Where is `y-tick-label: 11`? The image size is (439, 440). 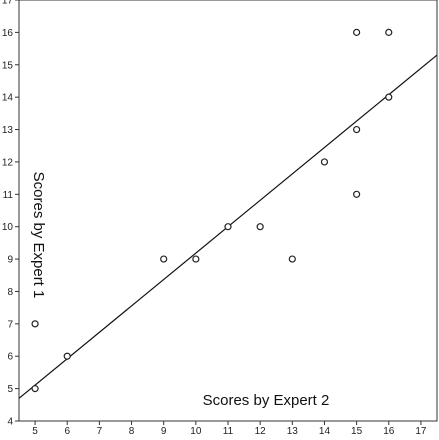
y-tick-label: 11 is located at coordinates (8, 195).